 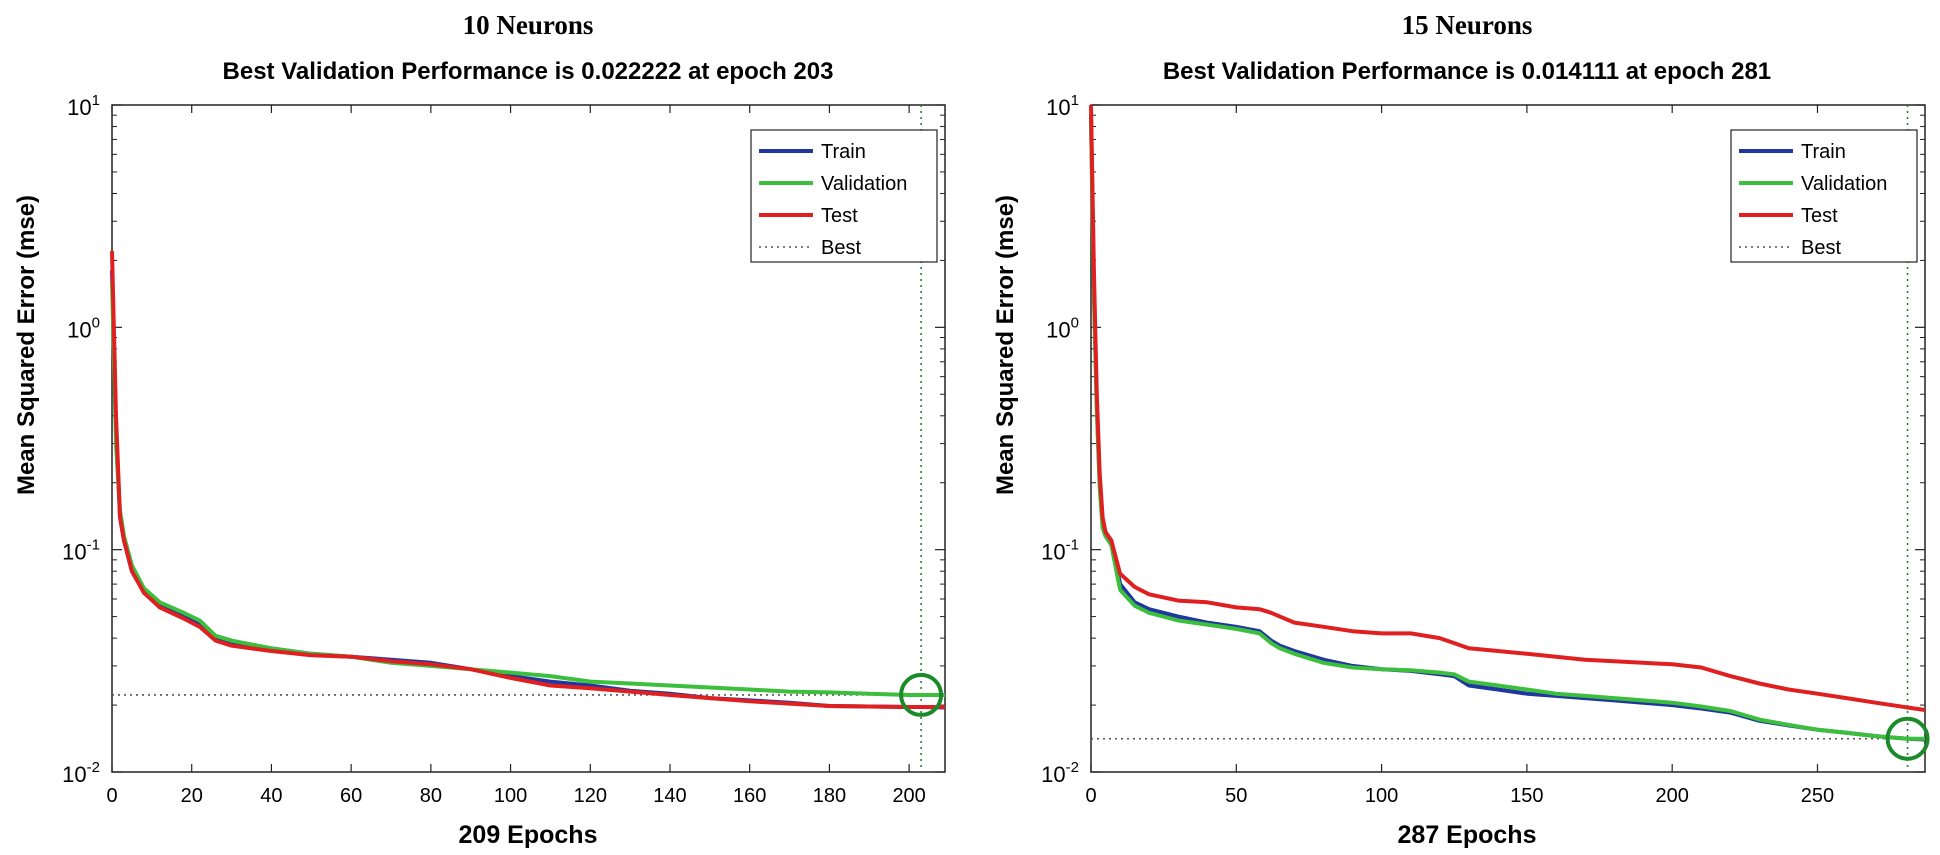 I want to click on x-axis-label: 209 Epochs, so click(x=528, y=835).